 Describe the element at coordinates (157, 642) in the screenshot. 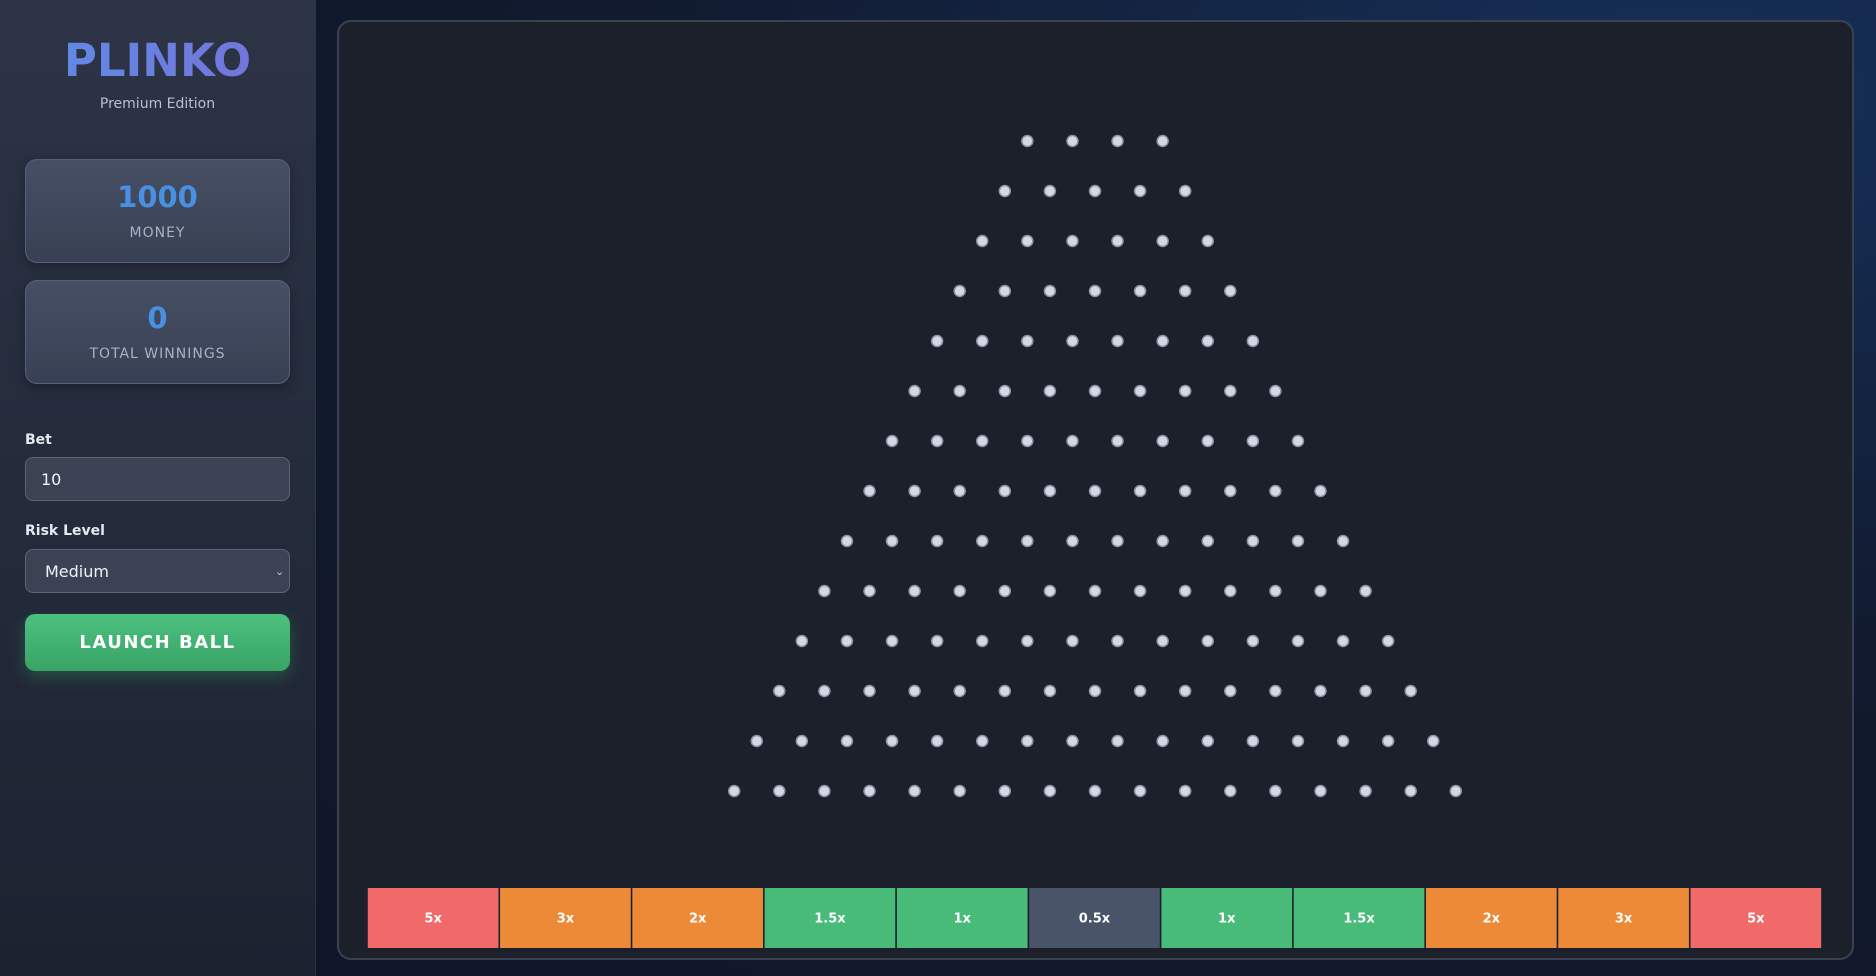

I see `launch-button: LAUNCH BALL` at that location.